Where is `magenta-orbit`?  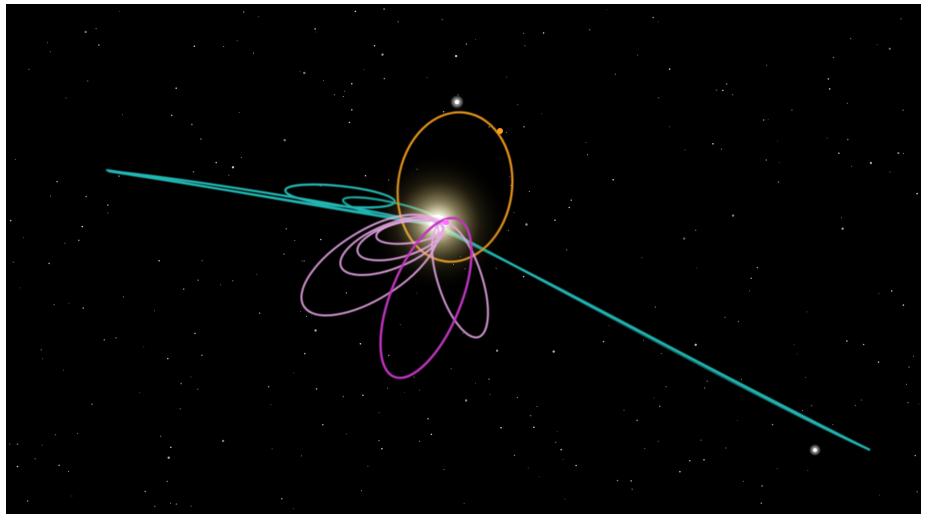
magenta-orbit is located at coordinates (426, 298).